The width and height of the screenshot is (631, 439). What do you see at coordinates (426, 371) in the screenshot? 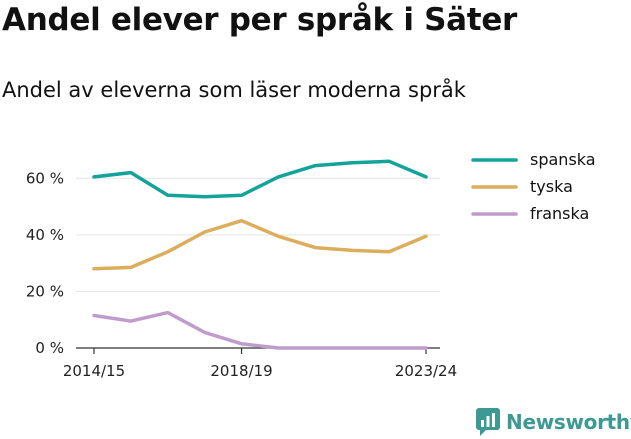
I see `x-tick-label: 2023/24` at bounding box center [426, 371].